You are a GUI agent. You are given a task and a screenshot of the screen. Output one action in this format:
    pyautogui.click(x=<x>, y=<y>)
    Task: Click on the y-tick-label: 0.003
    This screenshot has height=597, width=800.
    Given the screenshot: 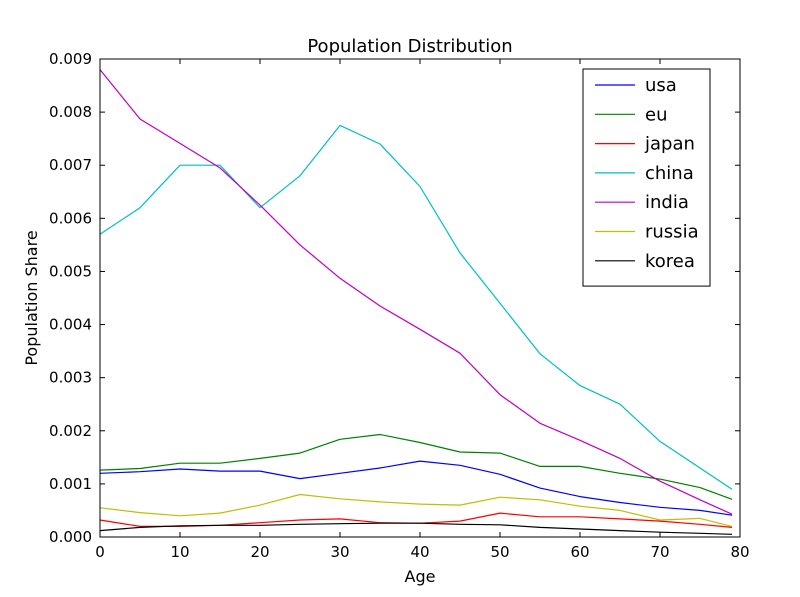 What is the action you would take?
    pyautogui.click(x=70, y=378)
    